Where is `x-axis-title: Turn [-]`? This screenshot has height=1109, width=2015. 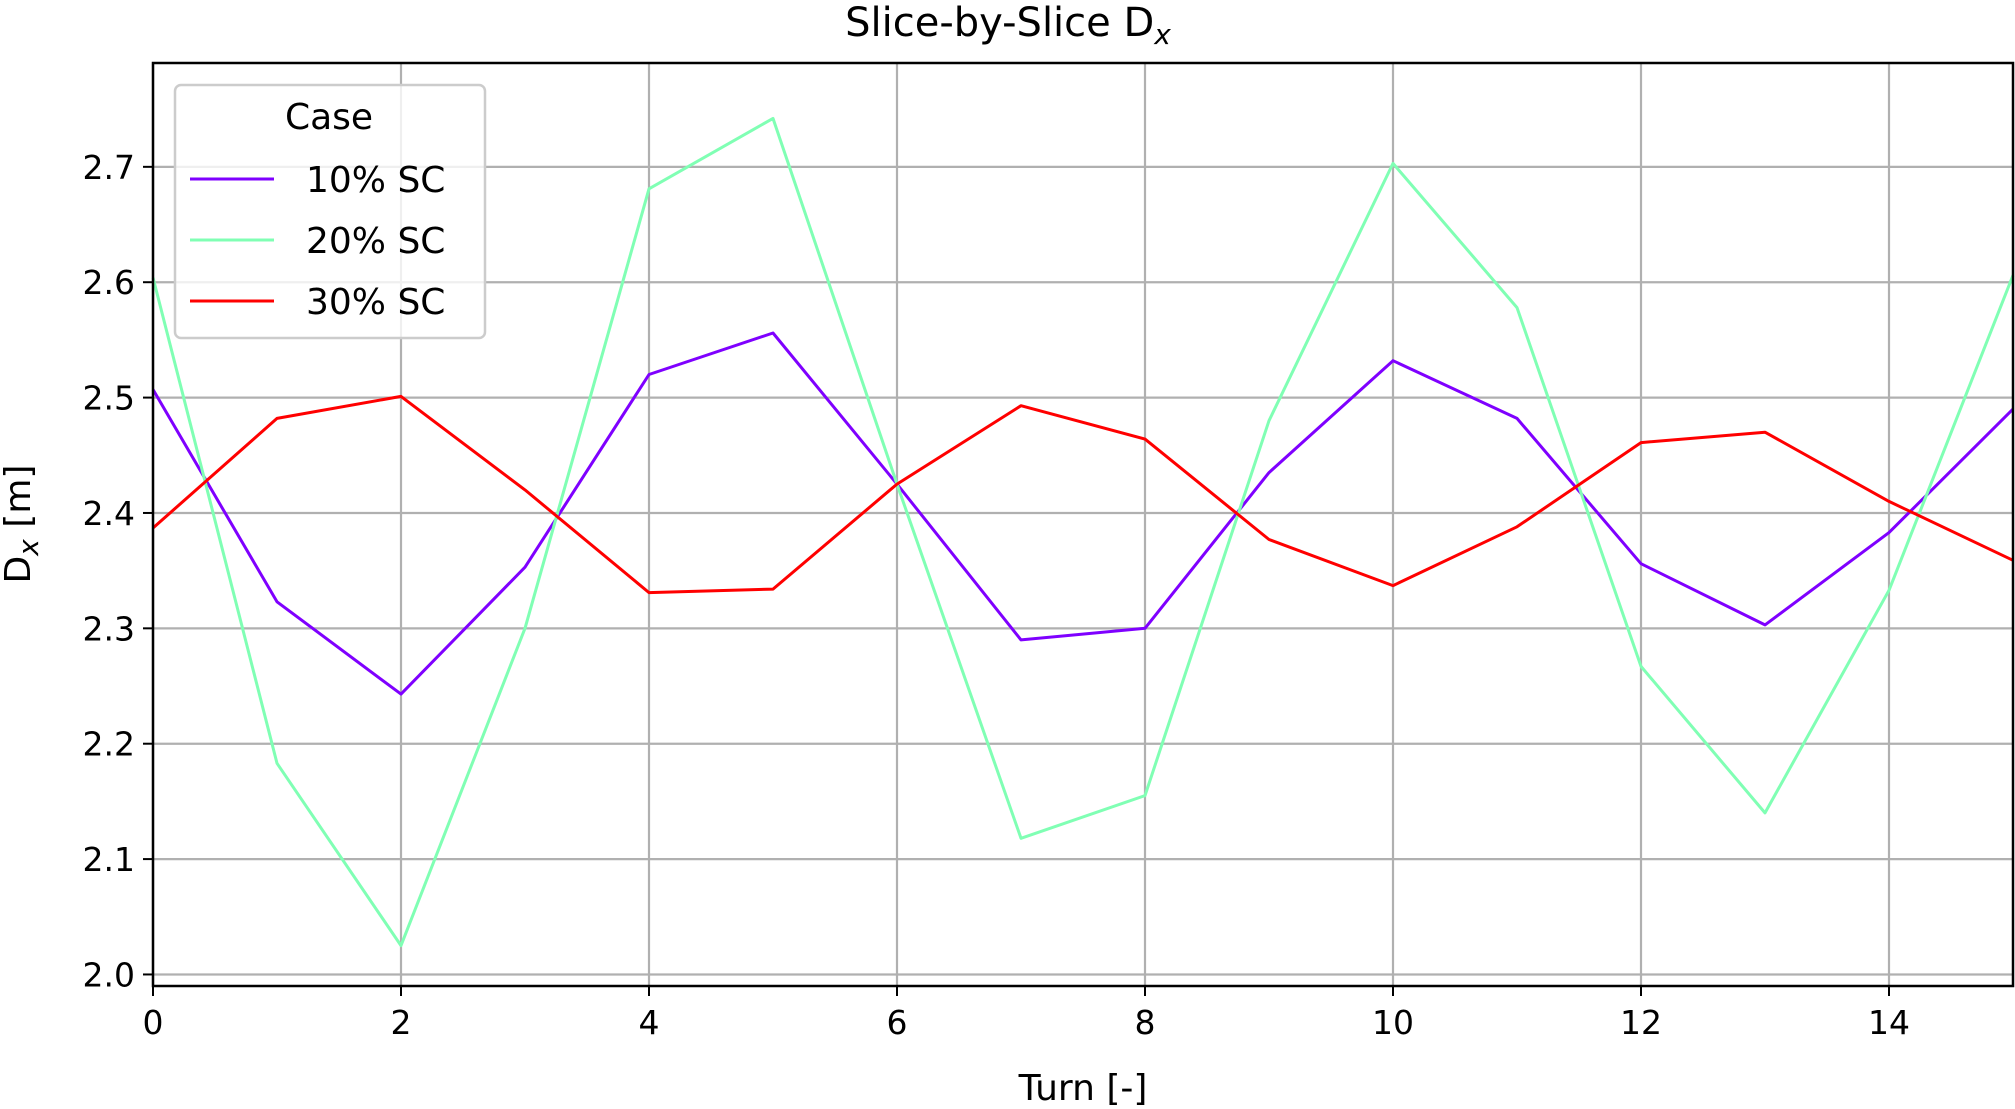
x-axis-title: Turn [-] is located at coordinates (1083, 1088).